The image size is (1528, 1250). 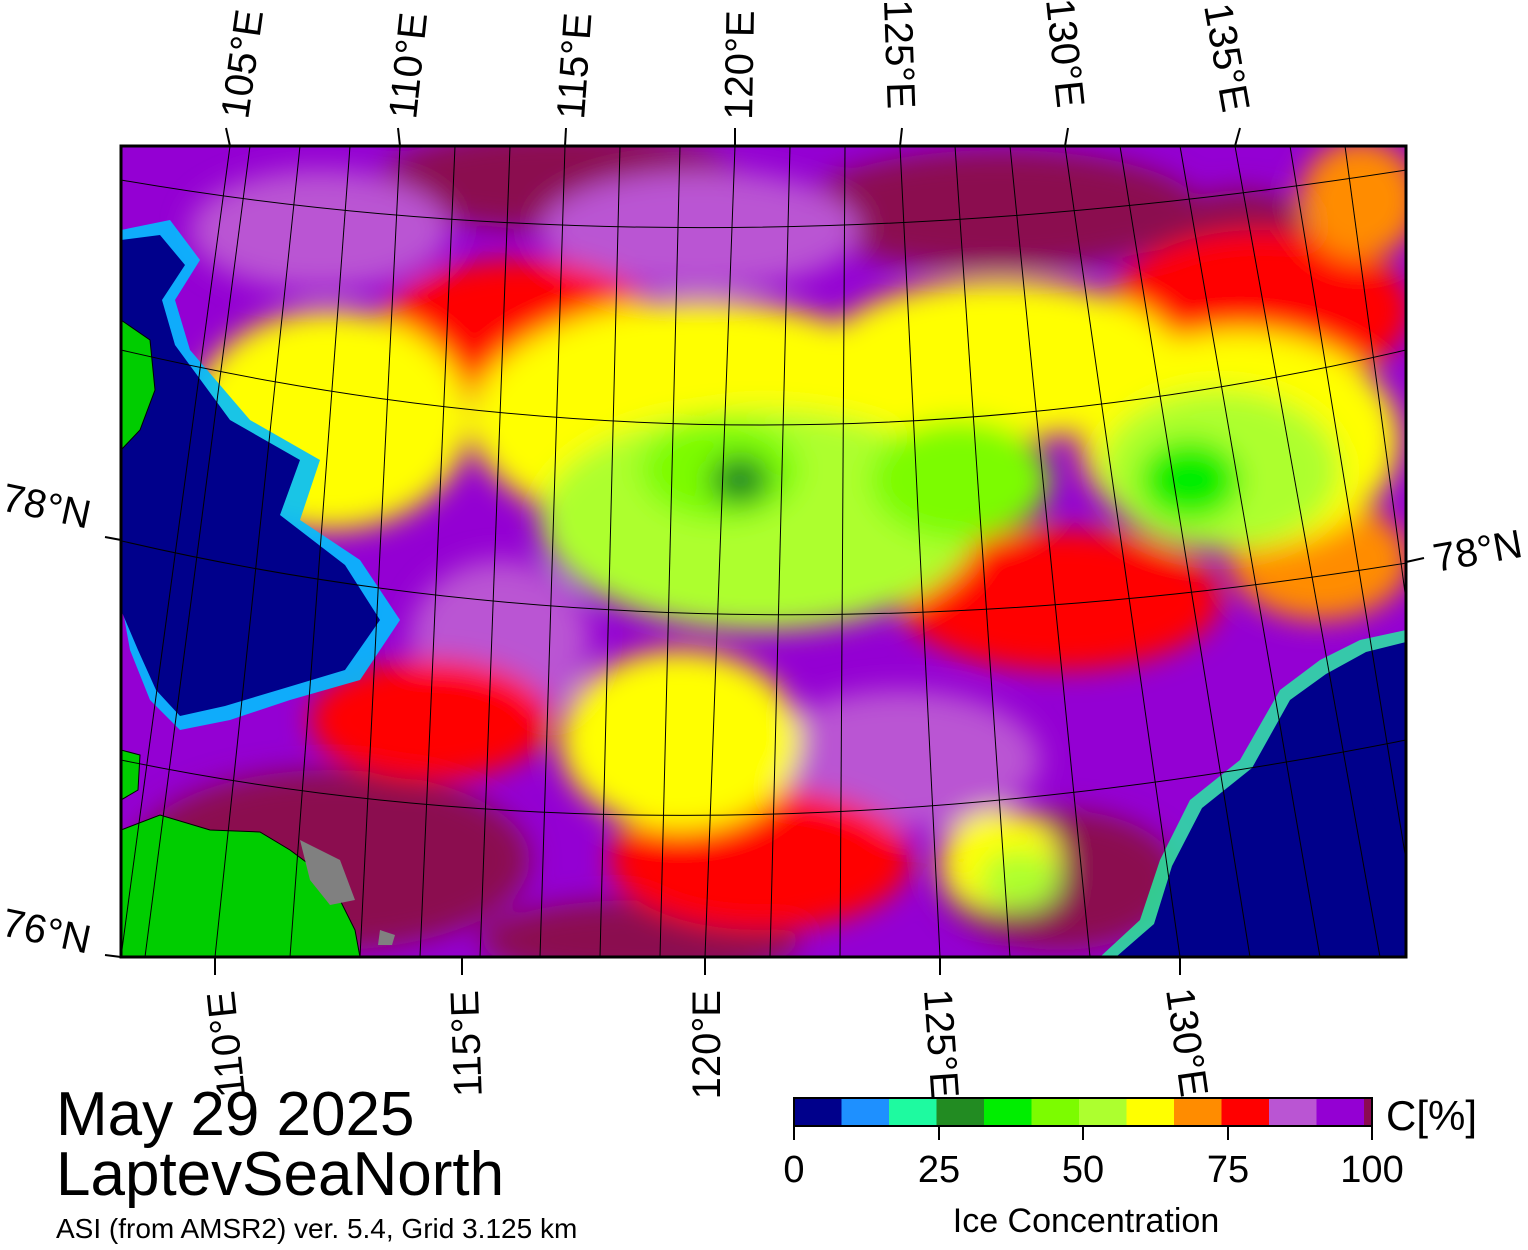 I want to click on top-lon-label-125: 125°E, so click(x=899, y=55).